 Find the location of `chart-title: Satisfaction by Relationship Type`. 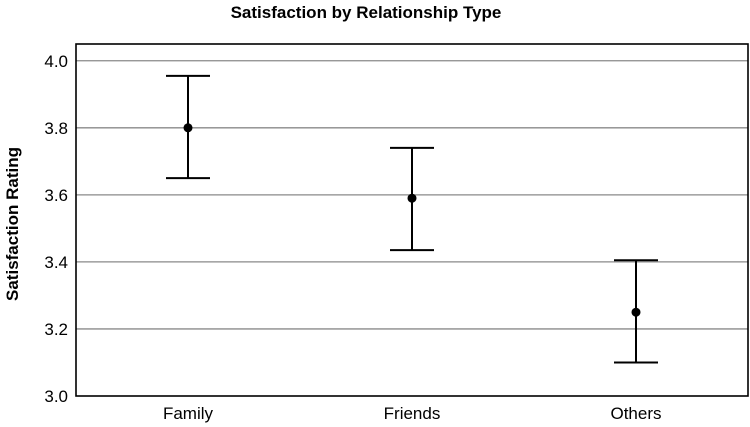

chart-title: Satisfaction by Relationship Type is located at coordinates (366, 12).